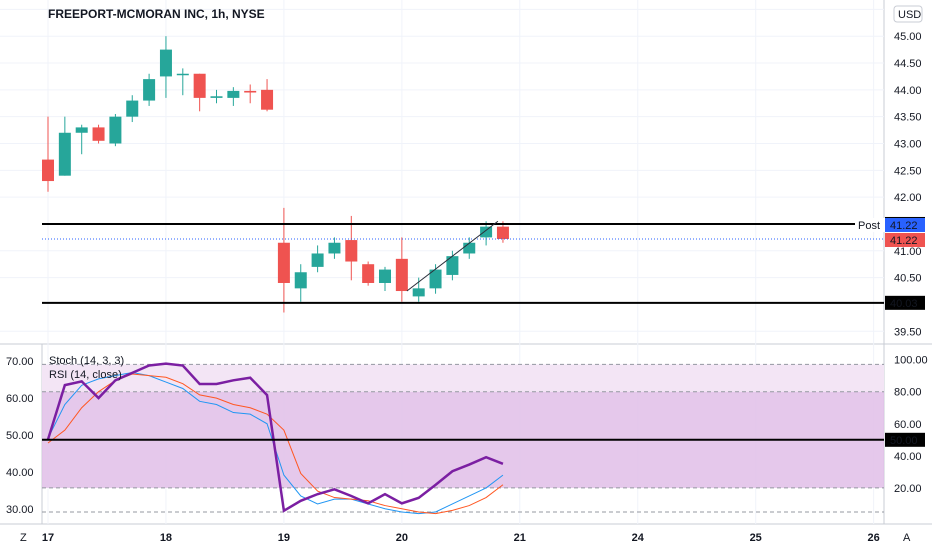  I want to click on series-rsi, so click(275, 437).